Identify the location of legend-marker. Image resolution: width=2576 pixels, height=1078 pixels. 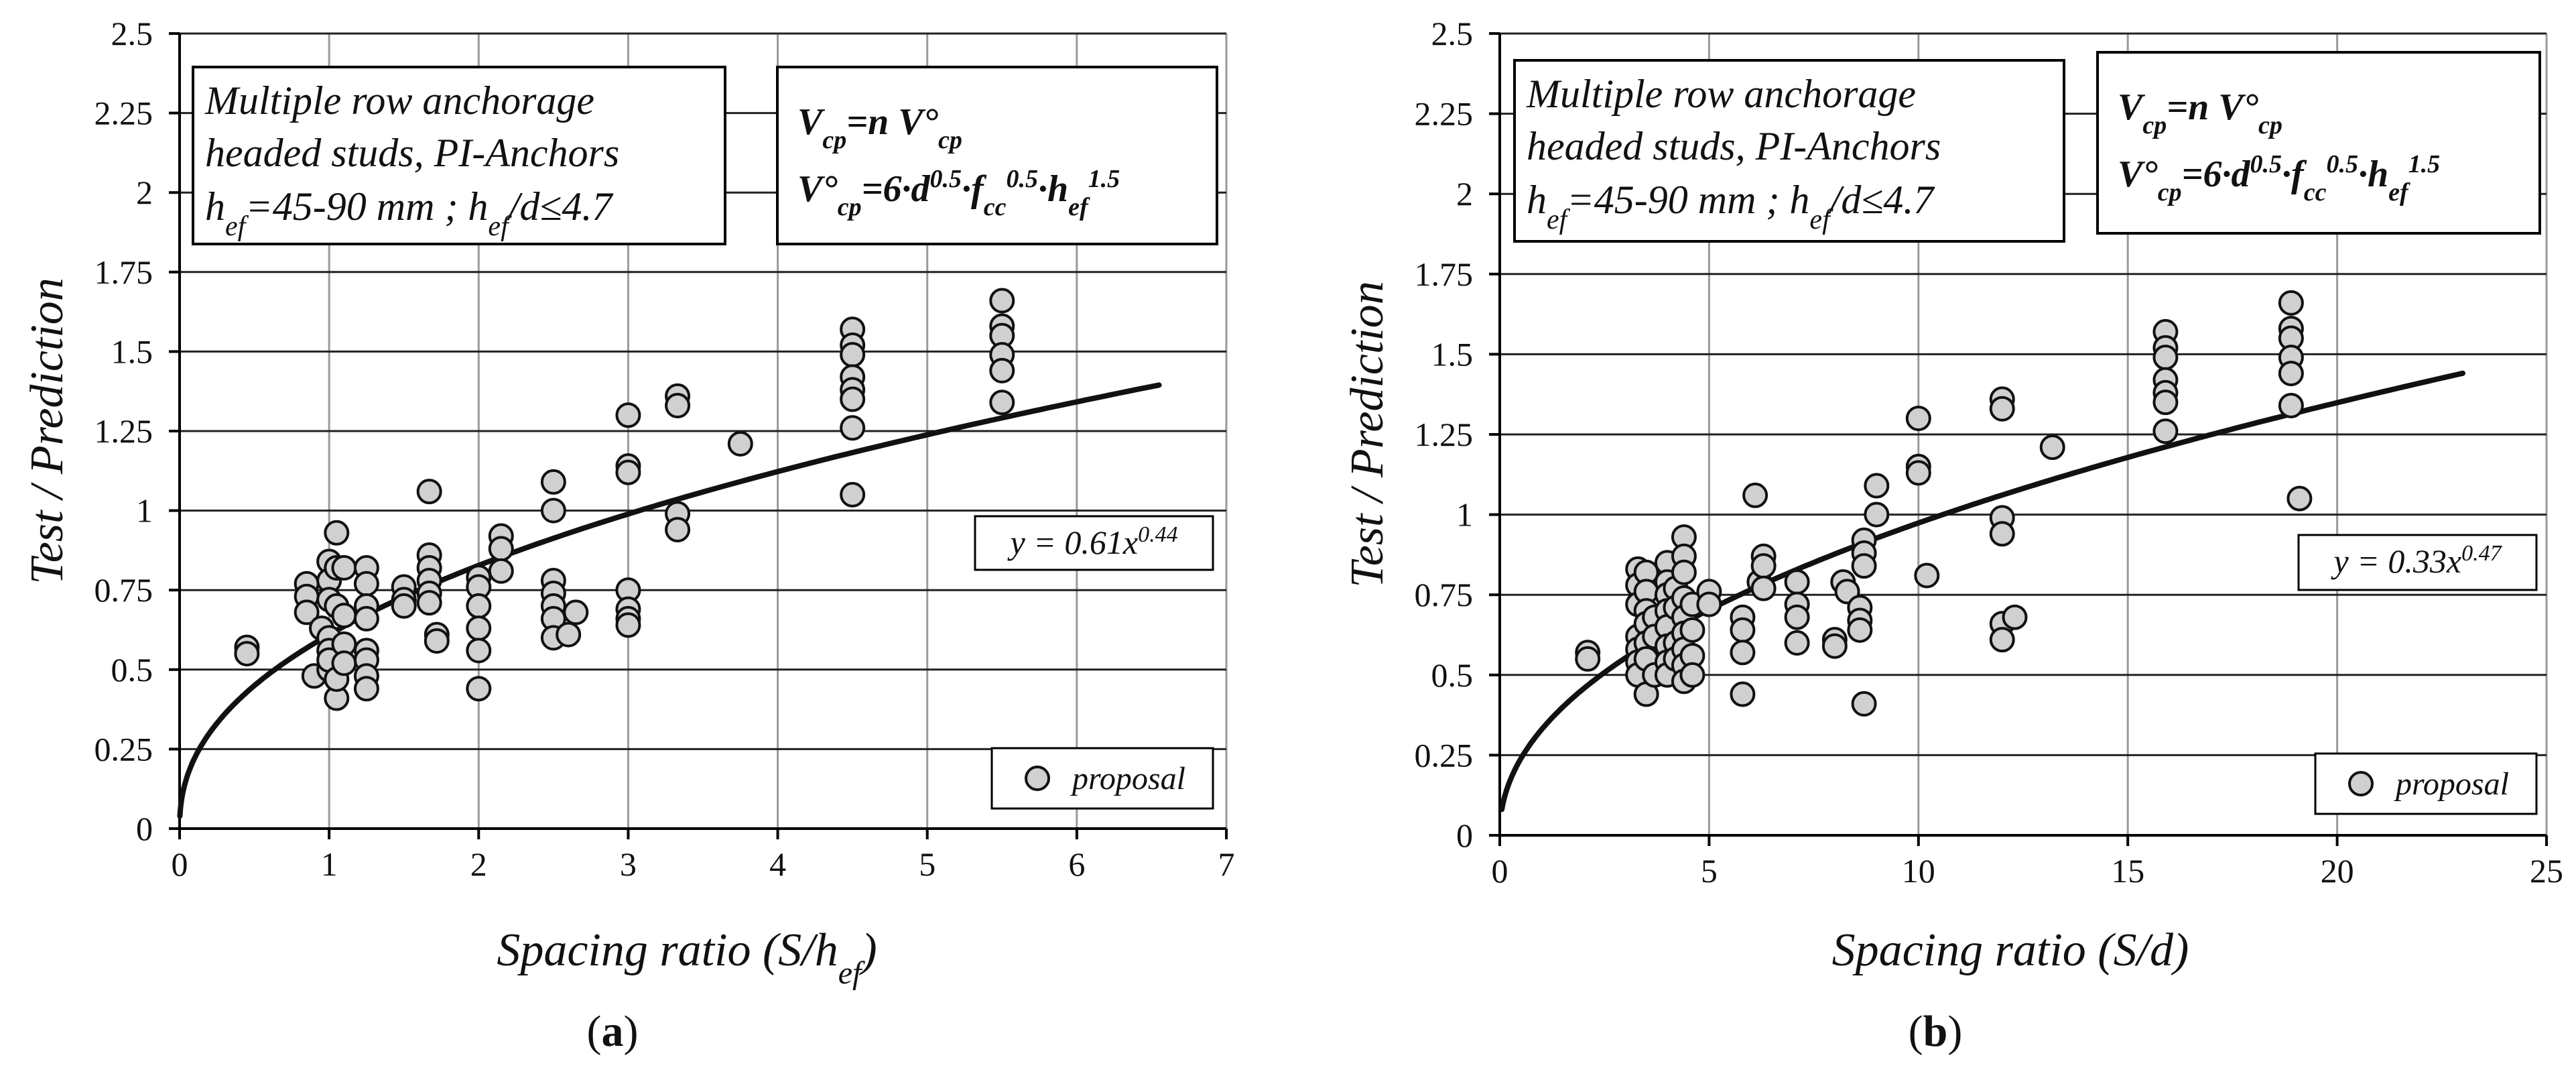
(2361, 783).